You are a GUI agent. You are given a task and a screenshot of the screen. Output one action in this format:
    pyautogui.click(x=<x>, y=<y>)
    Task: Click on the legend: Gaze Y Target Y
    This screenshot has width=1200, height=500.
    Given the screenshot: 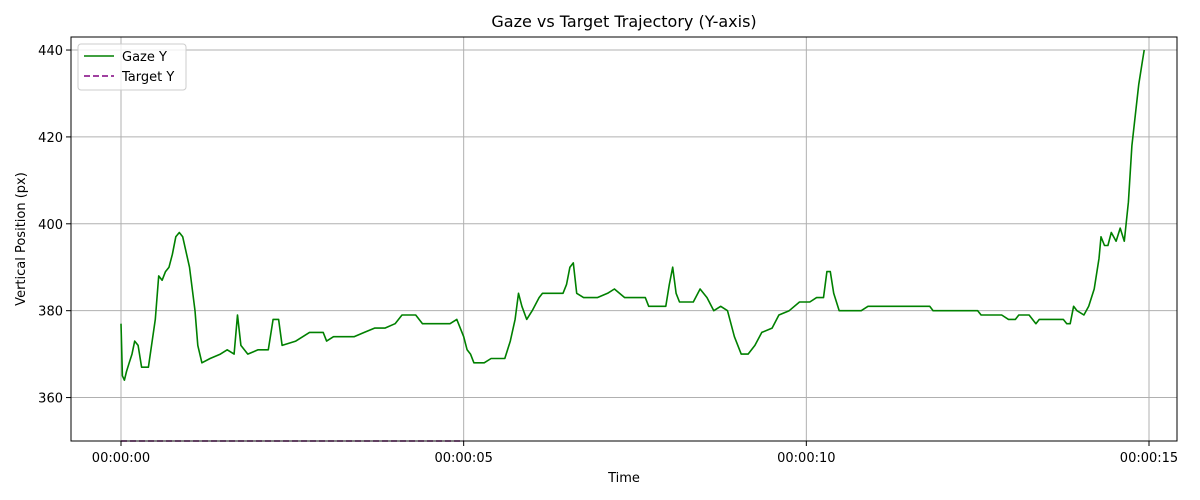 What is the action you would take?
    pyautogui.click(x=132, y=67)
    